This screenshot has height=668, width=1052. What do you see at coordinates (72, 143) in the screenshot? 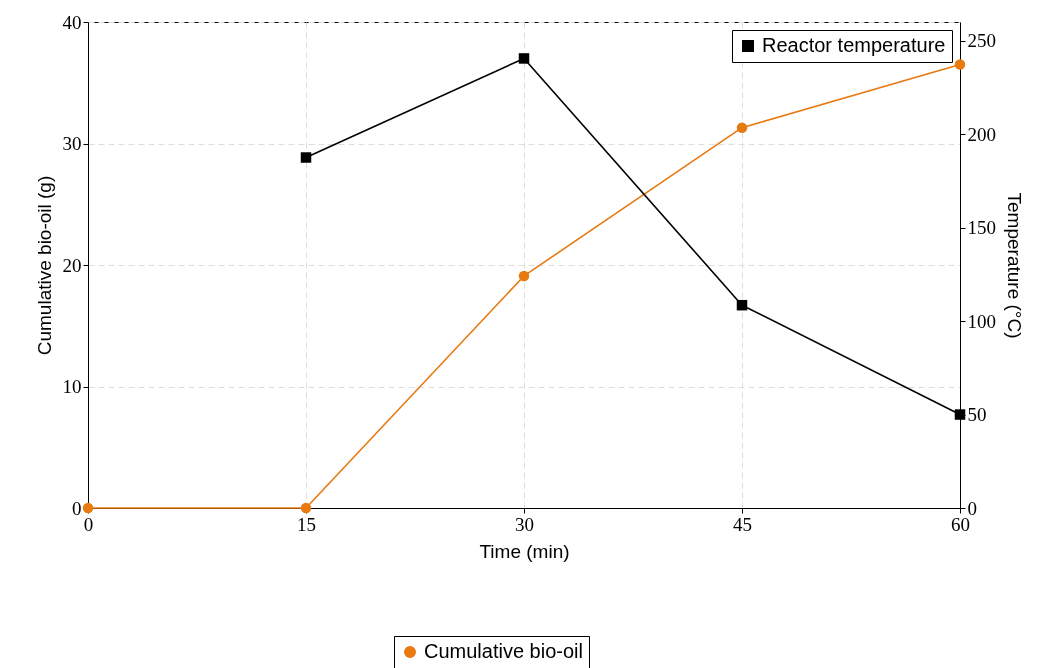
I see `y-tick-label: 30` at bounding box center [72, 143].